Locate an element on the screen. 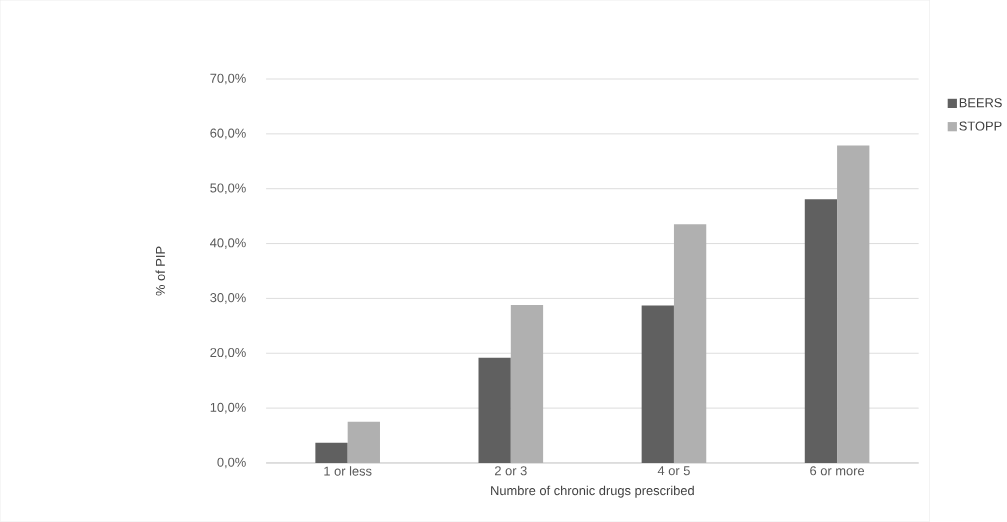  y-tick-label: 60,0% is located at coordinates (228, 134).